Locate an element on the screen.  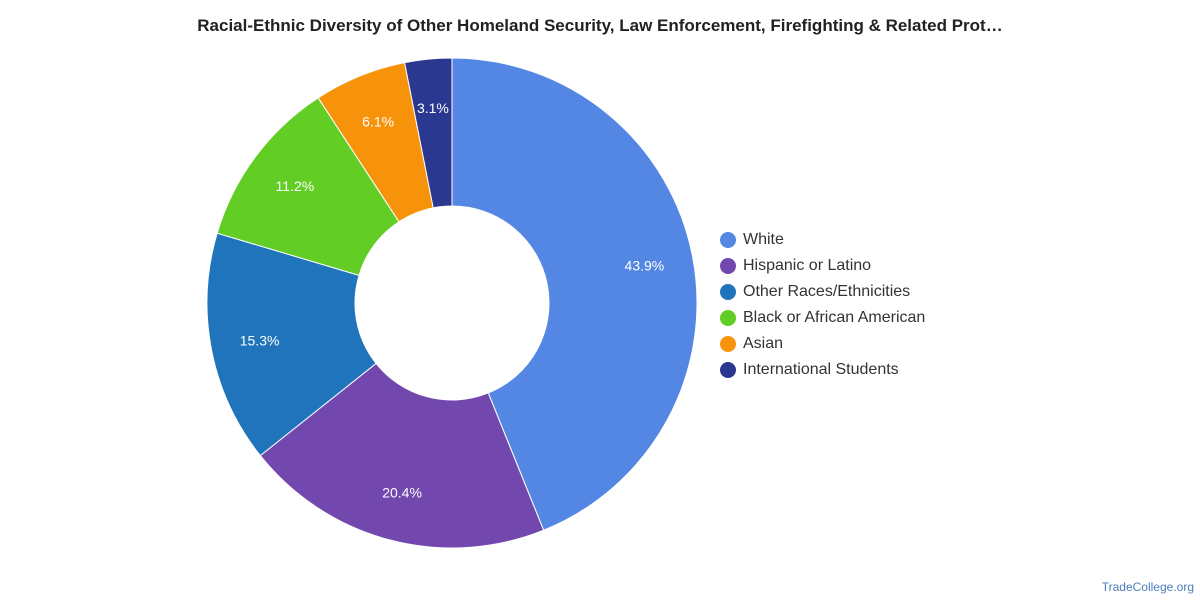
source-link: TradeCollege.org is located at coordinates (1147, 587).